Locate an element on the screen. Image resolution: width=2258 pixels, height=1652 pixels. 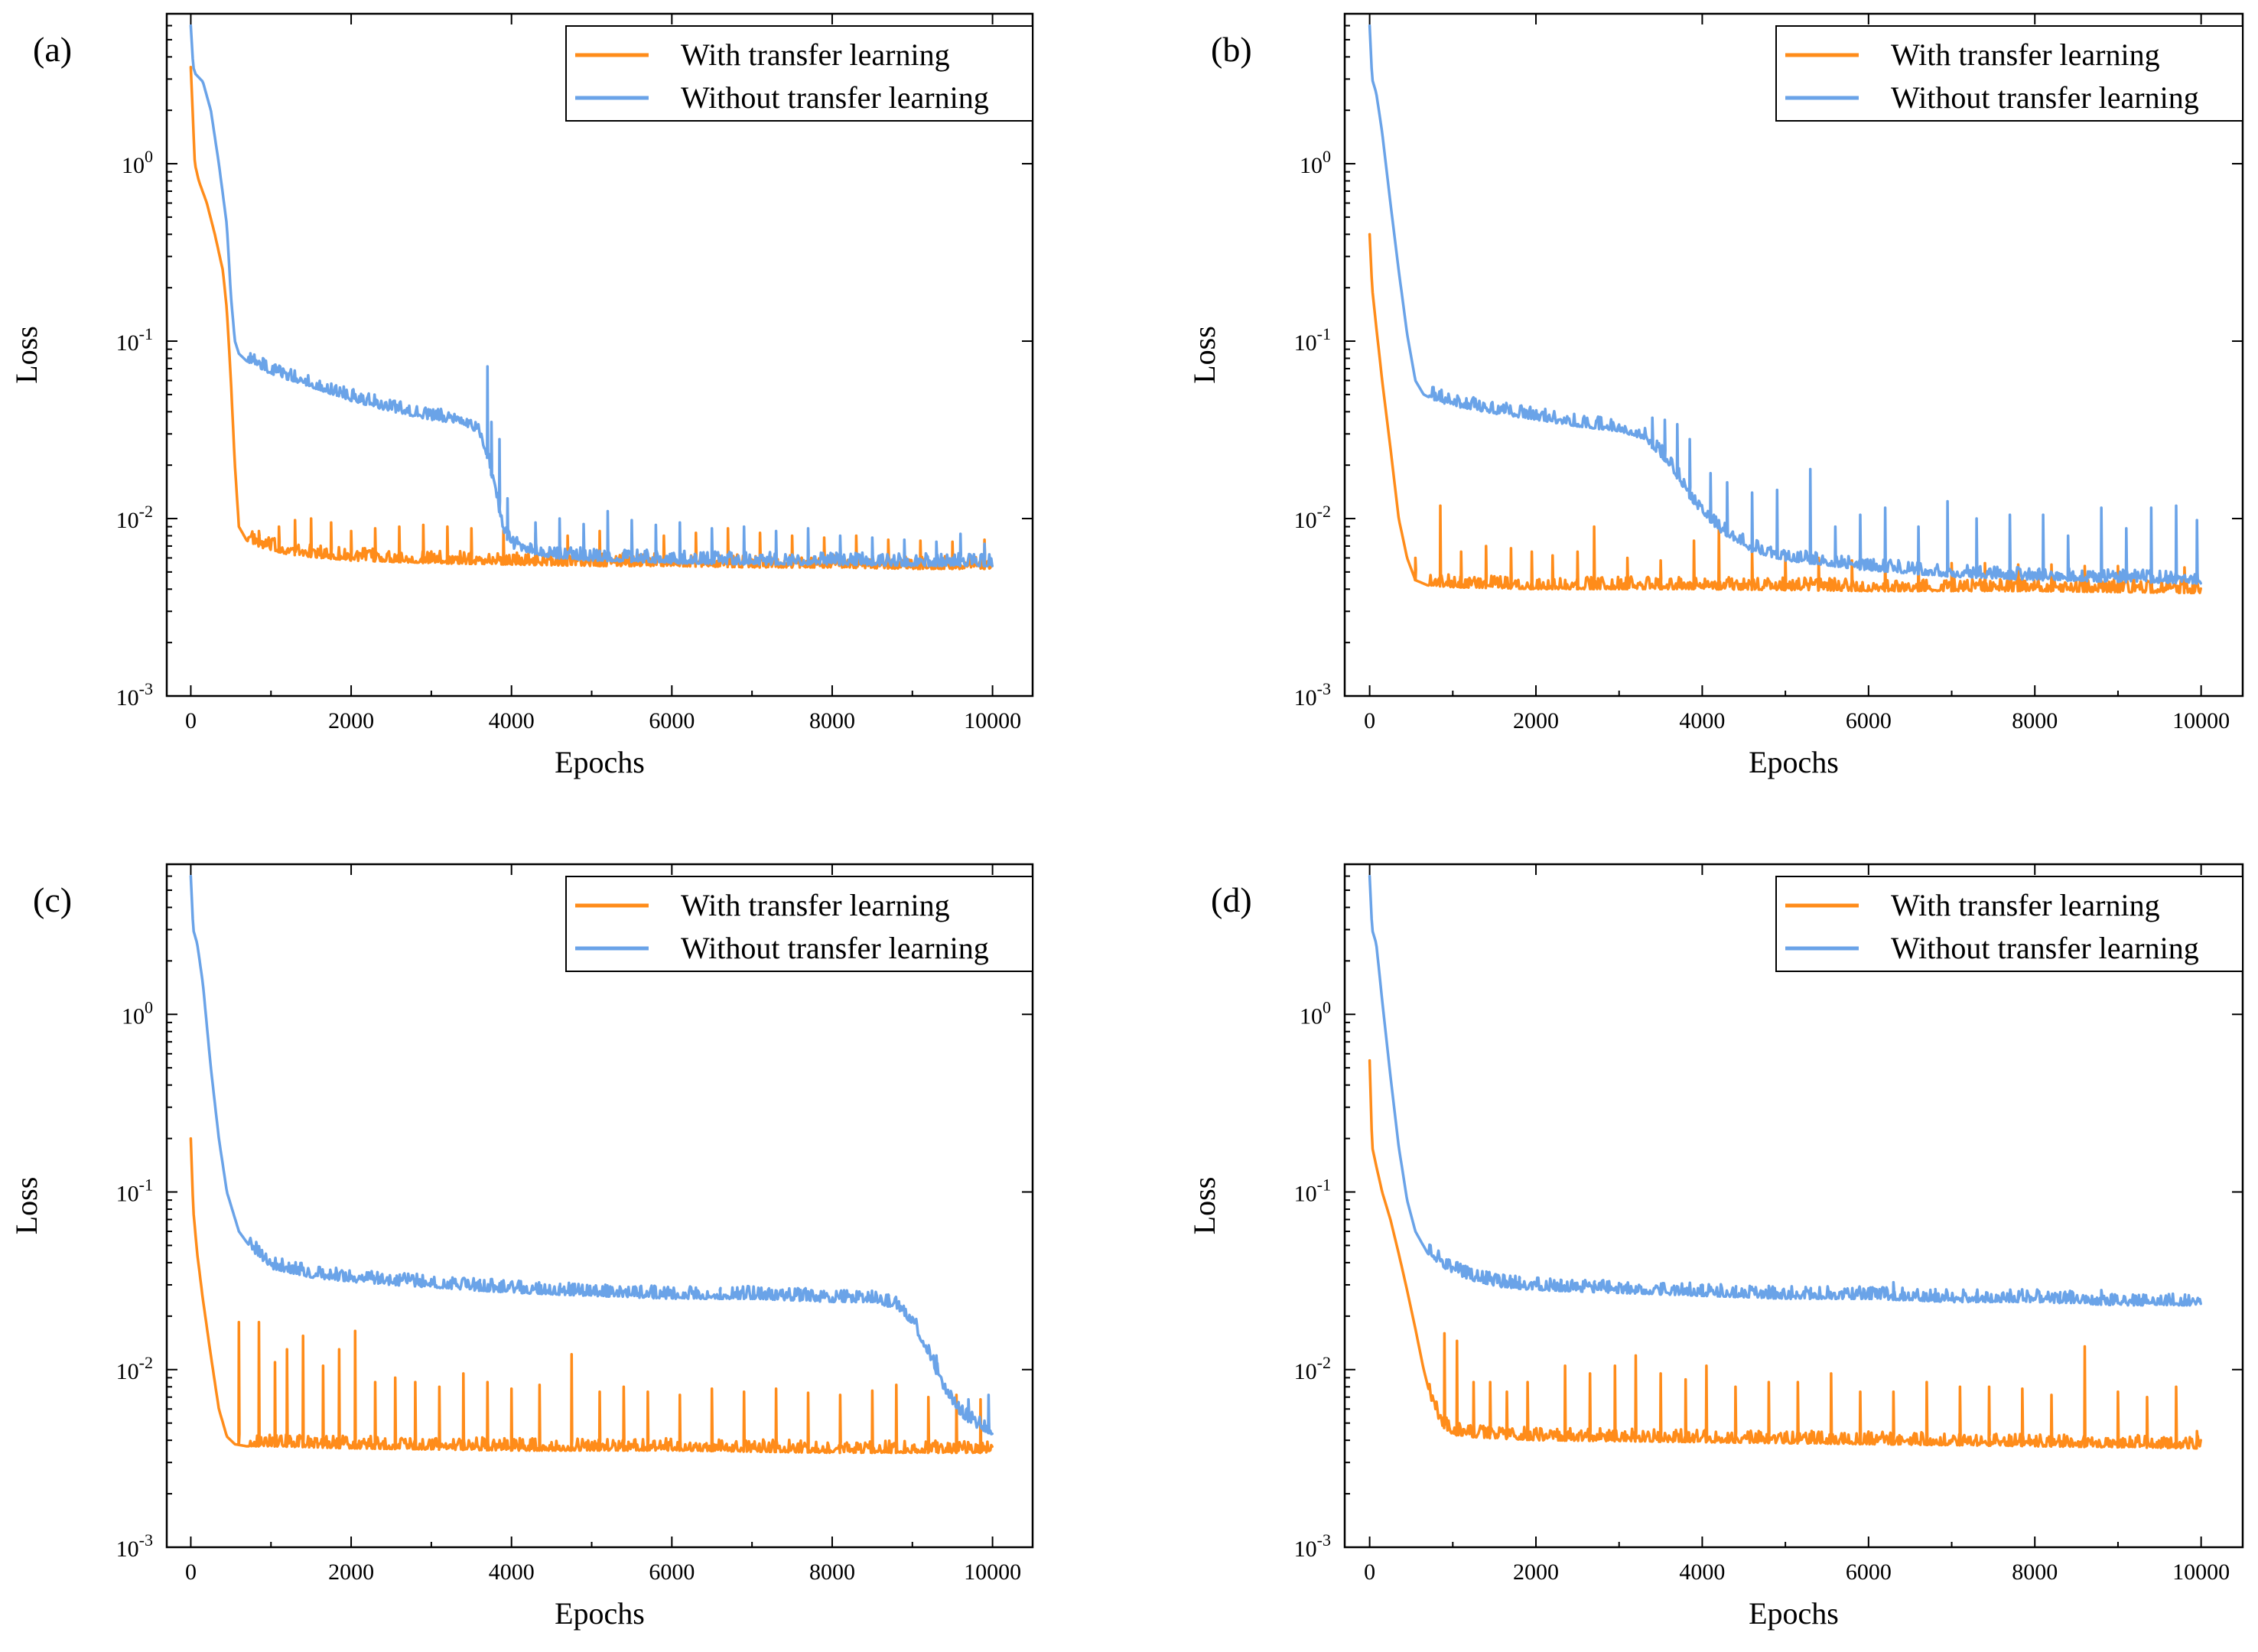
panel-letter: (d) is located at coordinates (1231, 899).